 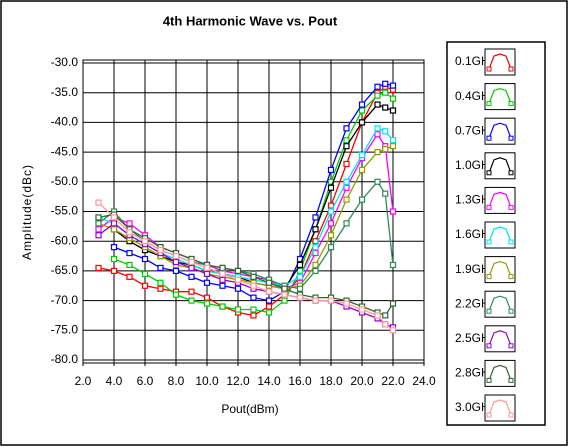 I want to click on x-tick-label: 10.0, so click(x=207, y=381).